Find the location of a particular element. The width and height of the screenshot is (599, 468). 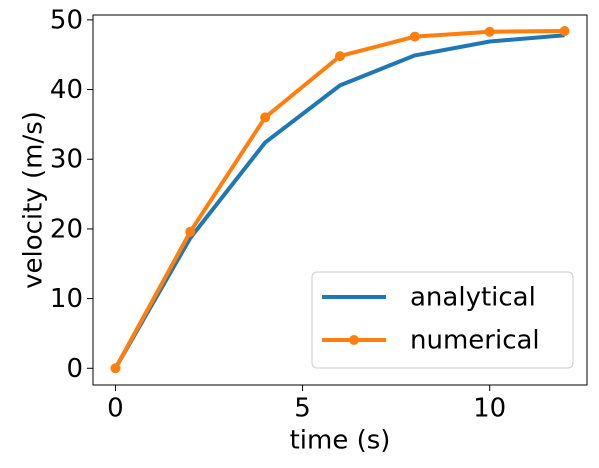

x-tick-label: 10 is located at coordinates (489, 409).